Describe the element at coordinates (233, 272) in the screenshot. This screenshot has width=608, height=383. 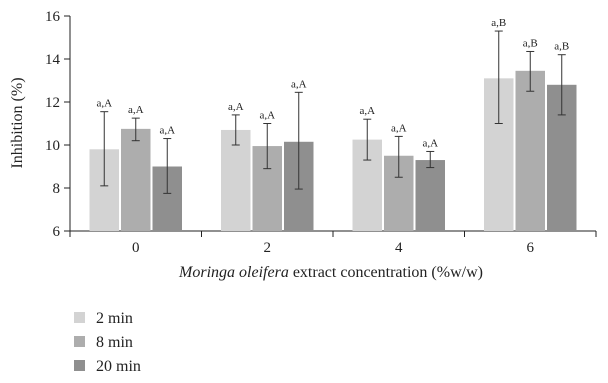
I see `x-axis-title-italic: Moringa oleifera` at that location.